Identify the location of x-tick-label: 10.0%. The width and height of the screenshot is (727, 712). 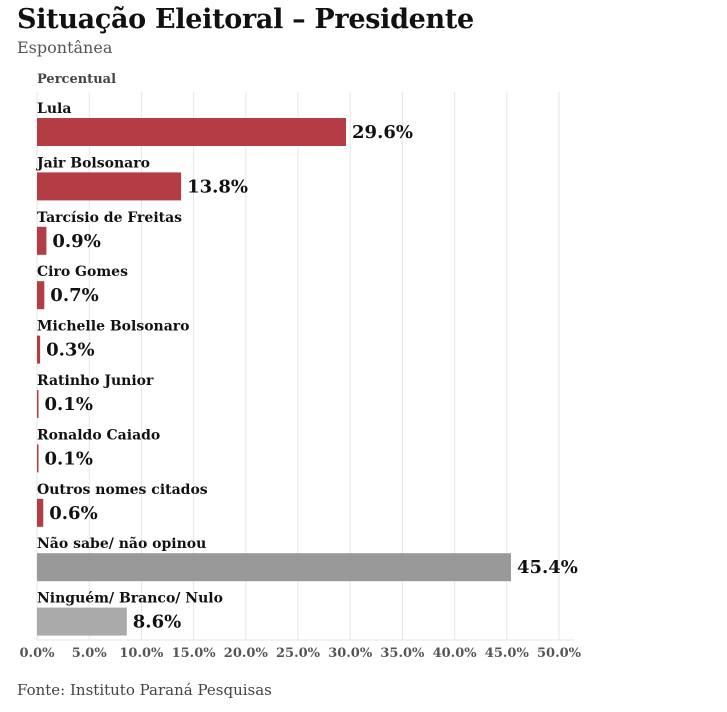
(141, 653).